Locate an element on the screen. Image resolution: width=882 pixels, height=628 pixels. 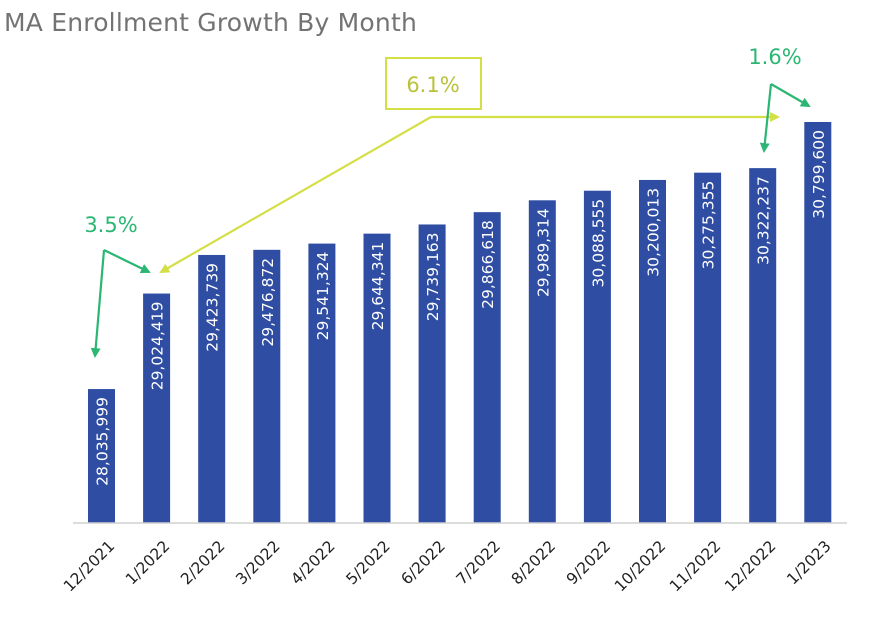
bar-1/2023 is located at coordinates (818, 322).